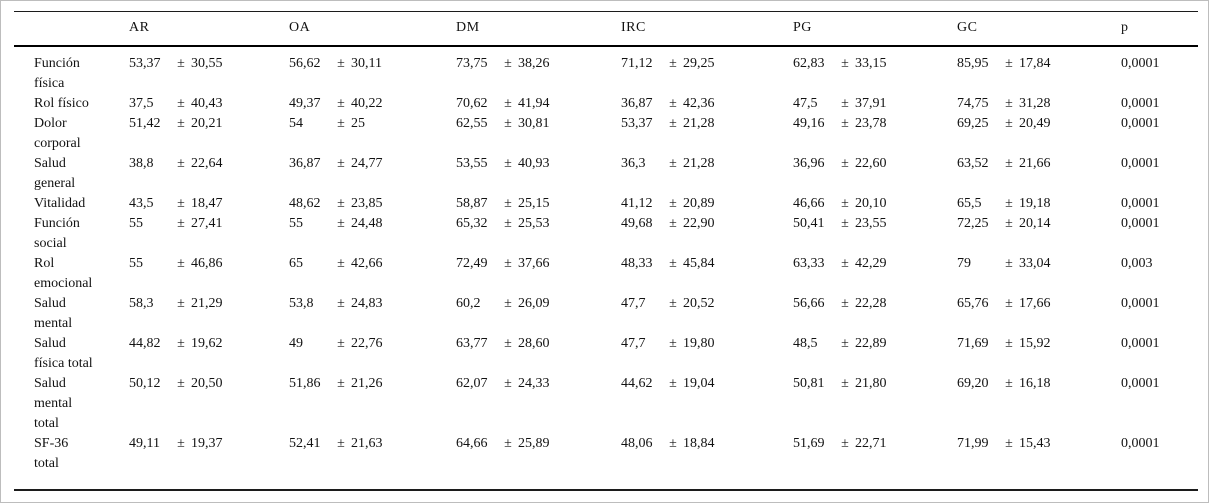 This screenshot has width=1209, height=503. Describe the element at coordinates (57, 143) in the screenshot. I see `row-label-line: corporal` at that location.